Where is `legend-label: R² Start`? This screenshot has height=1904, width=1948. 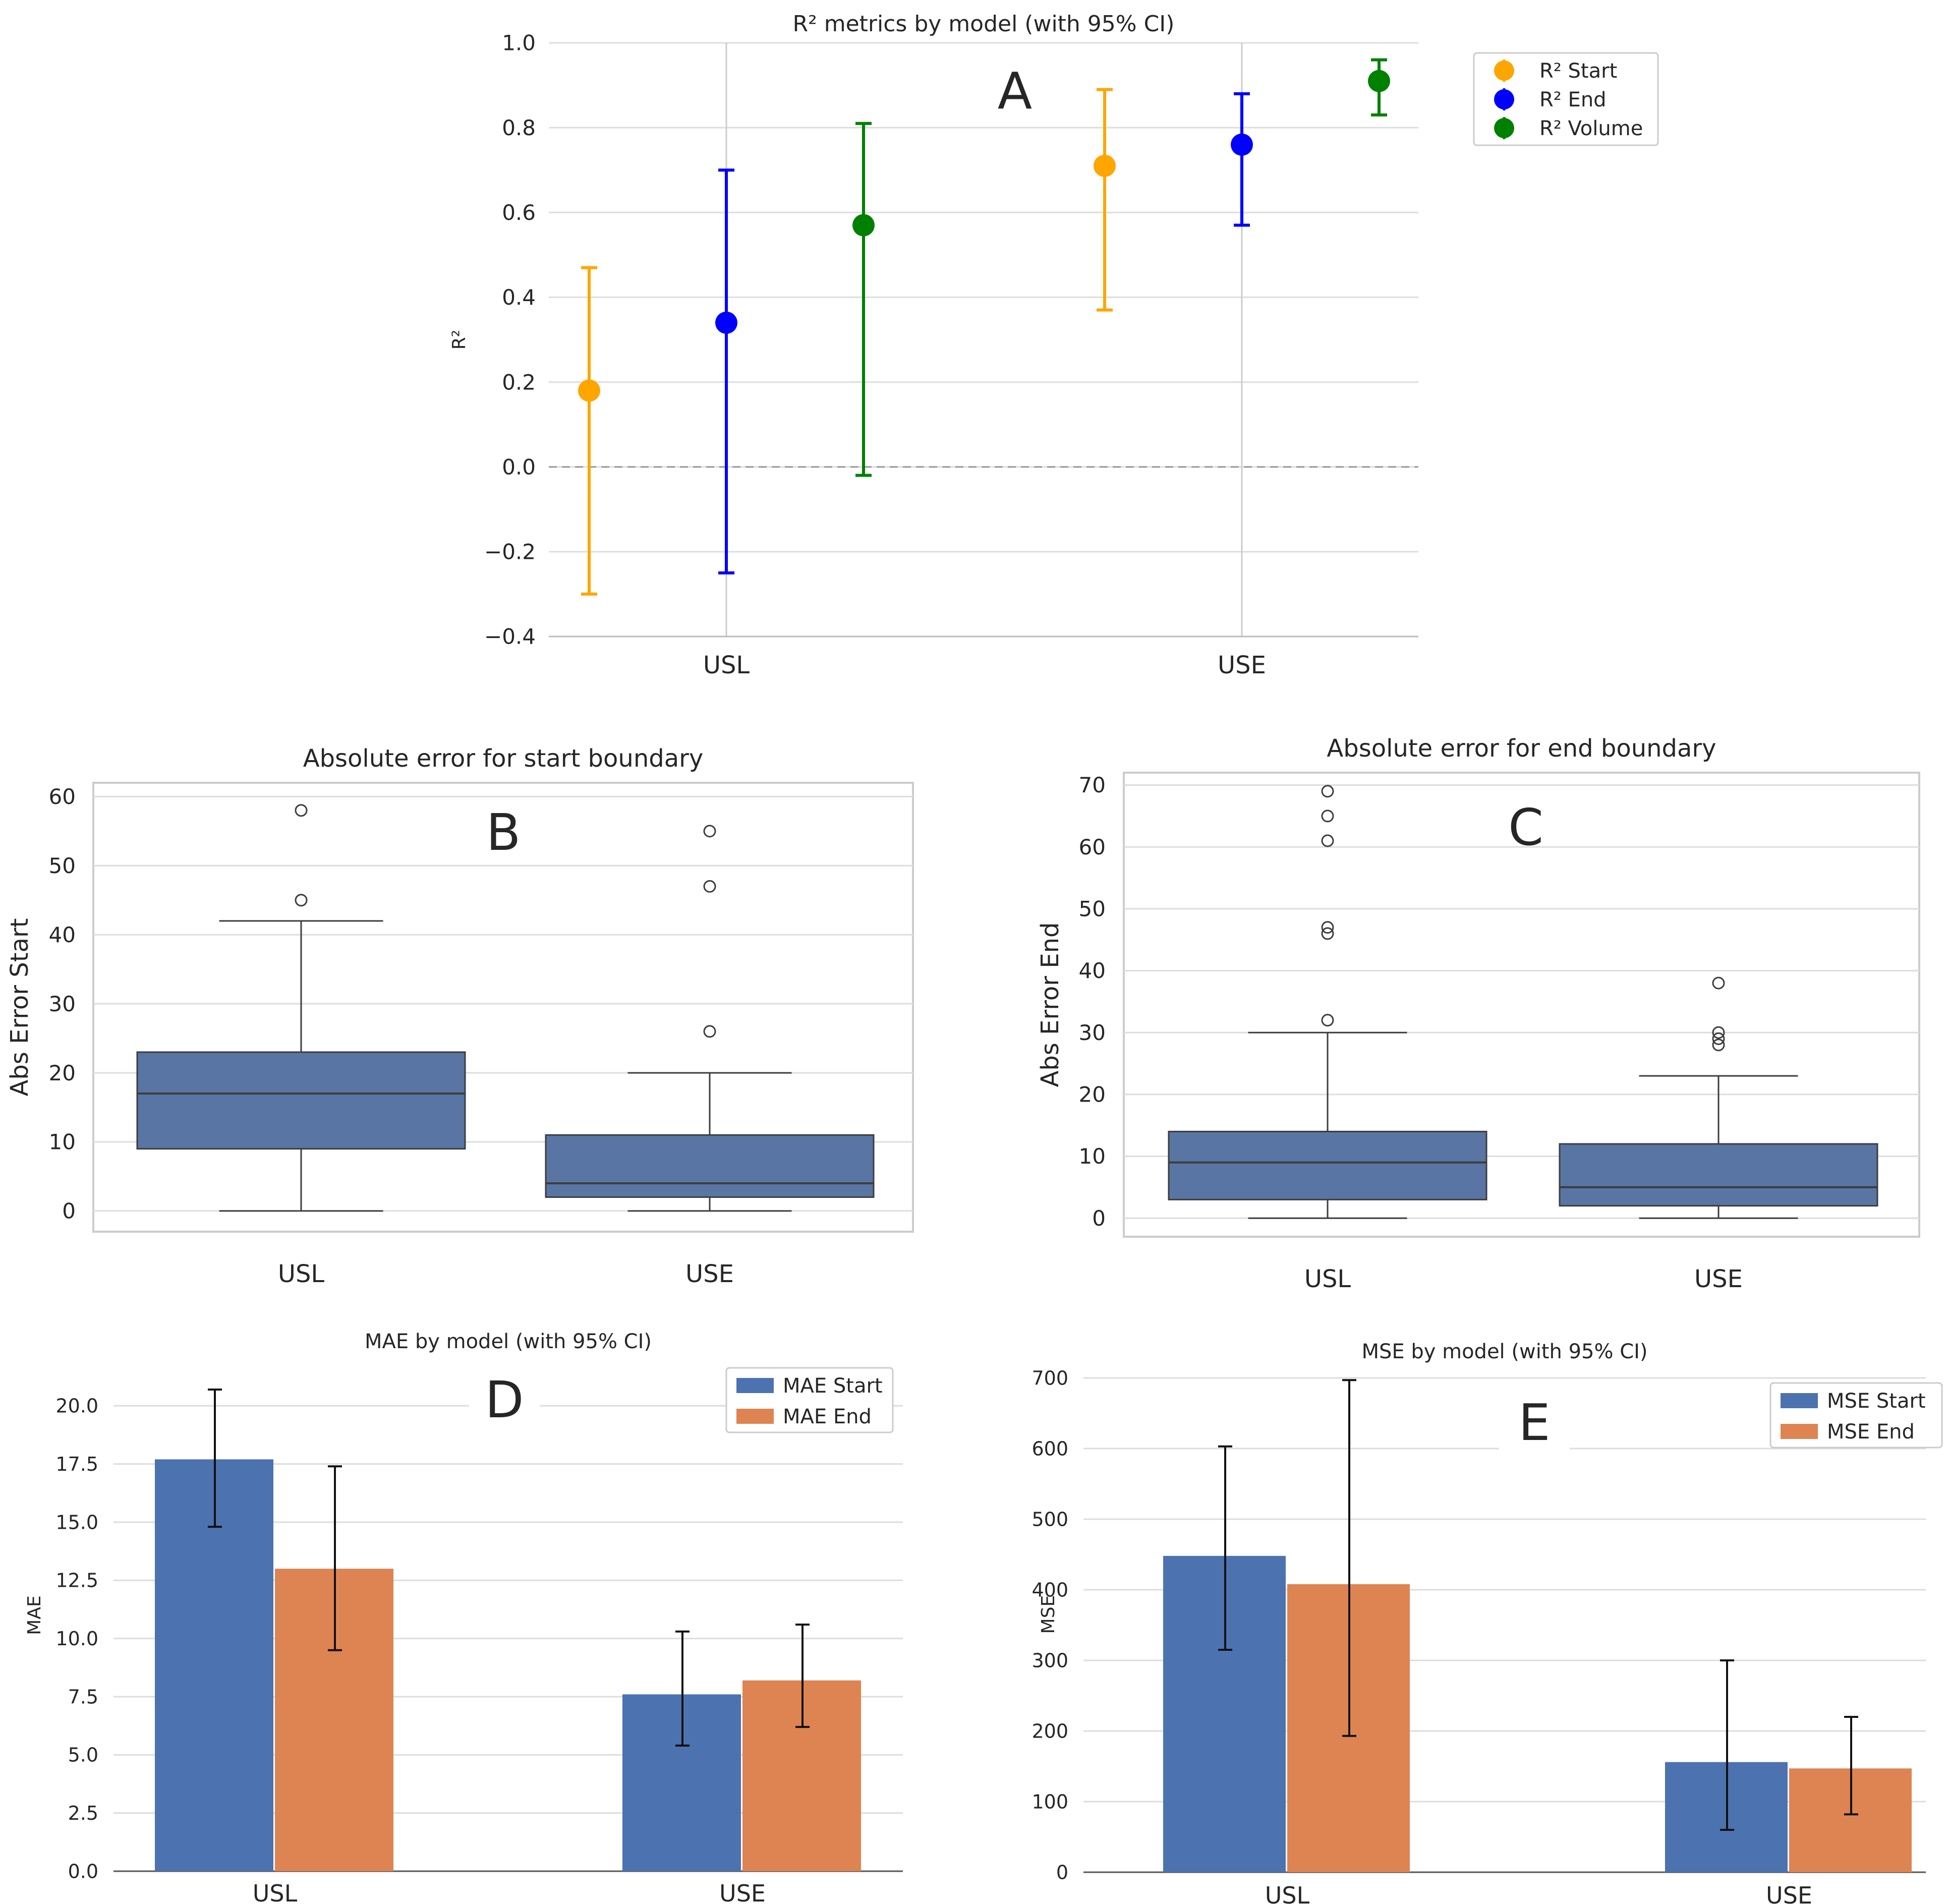 legend-label: R² Start is located at coordinates (1578, 72).